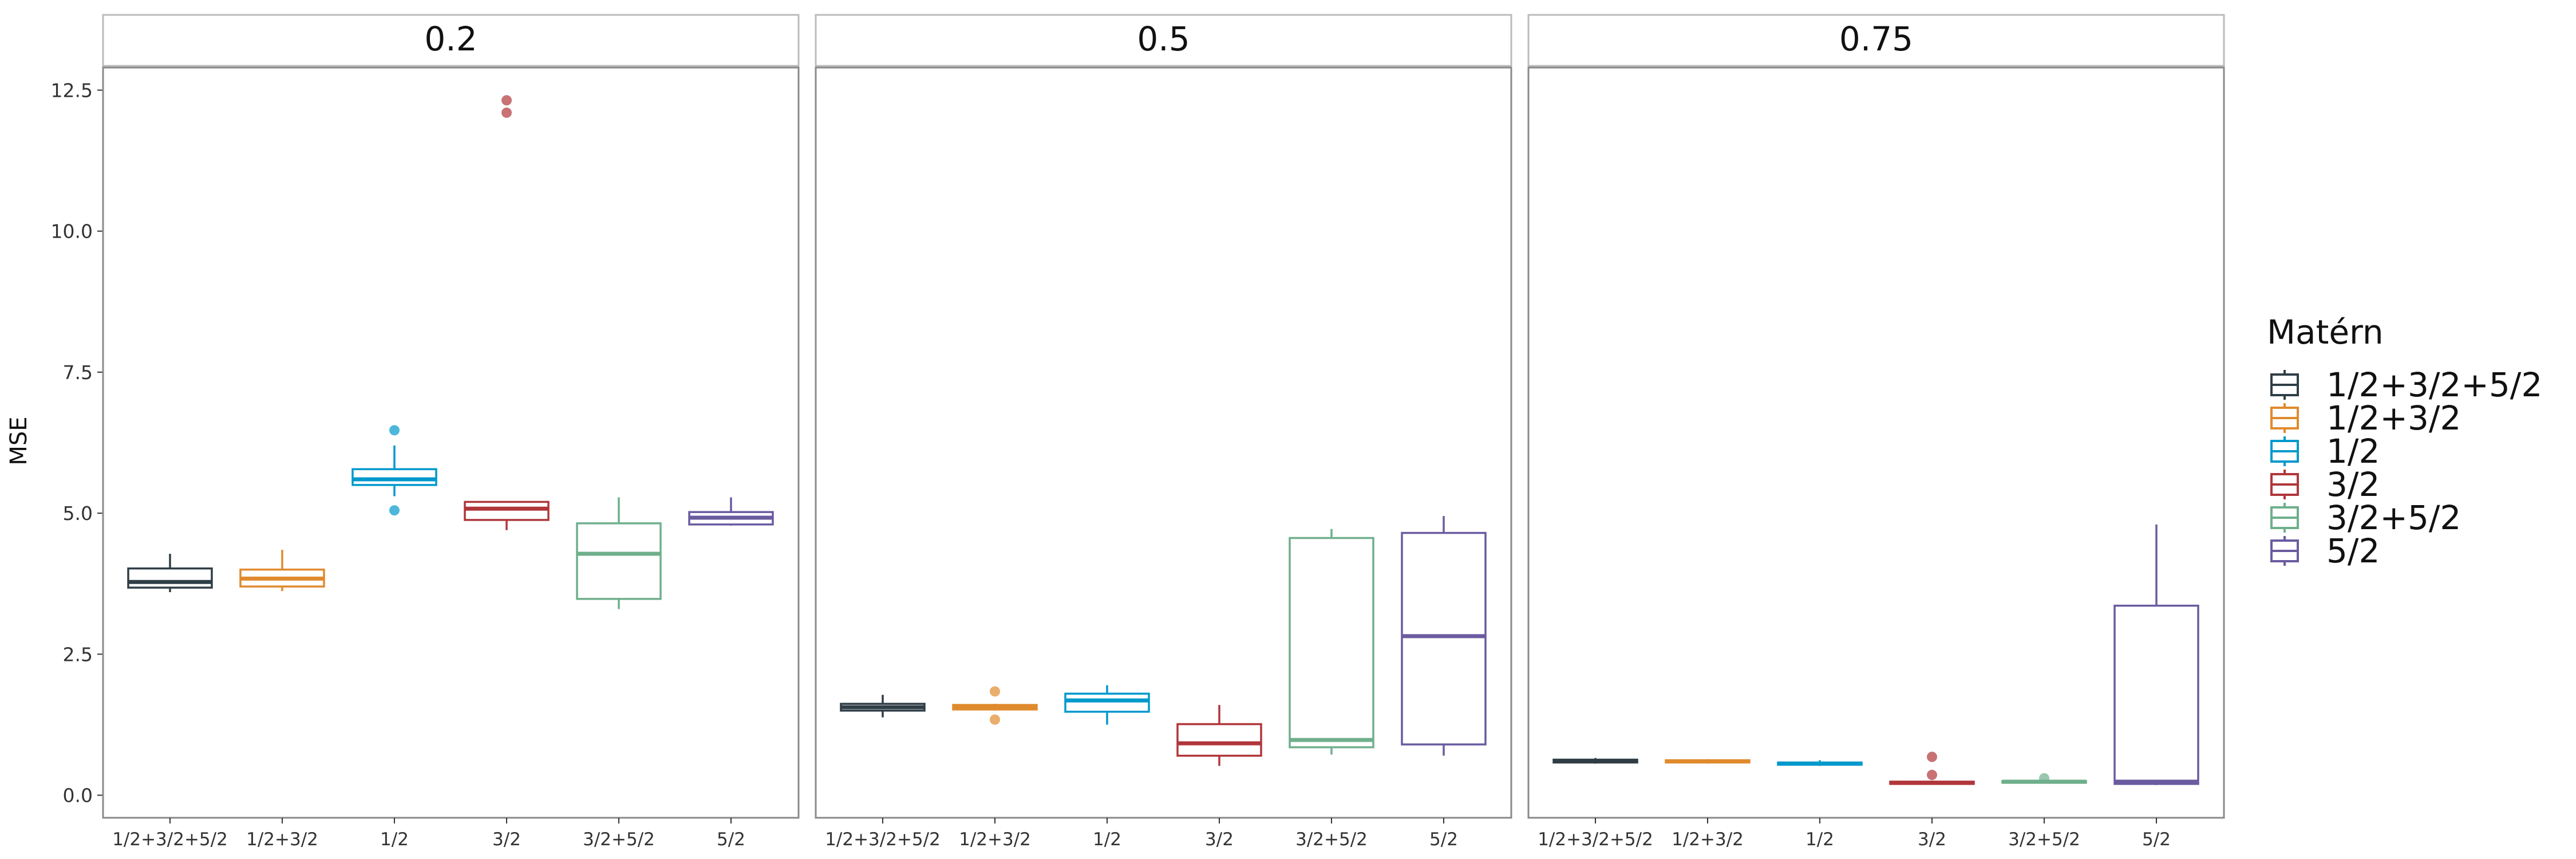 The image size is (2576, 859). I want to click on y-axis-label: MSE, so click(19, 440).